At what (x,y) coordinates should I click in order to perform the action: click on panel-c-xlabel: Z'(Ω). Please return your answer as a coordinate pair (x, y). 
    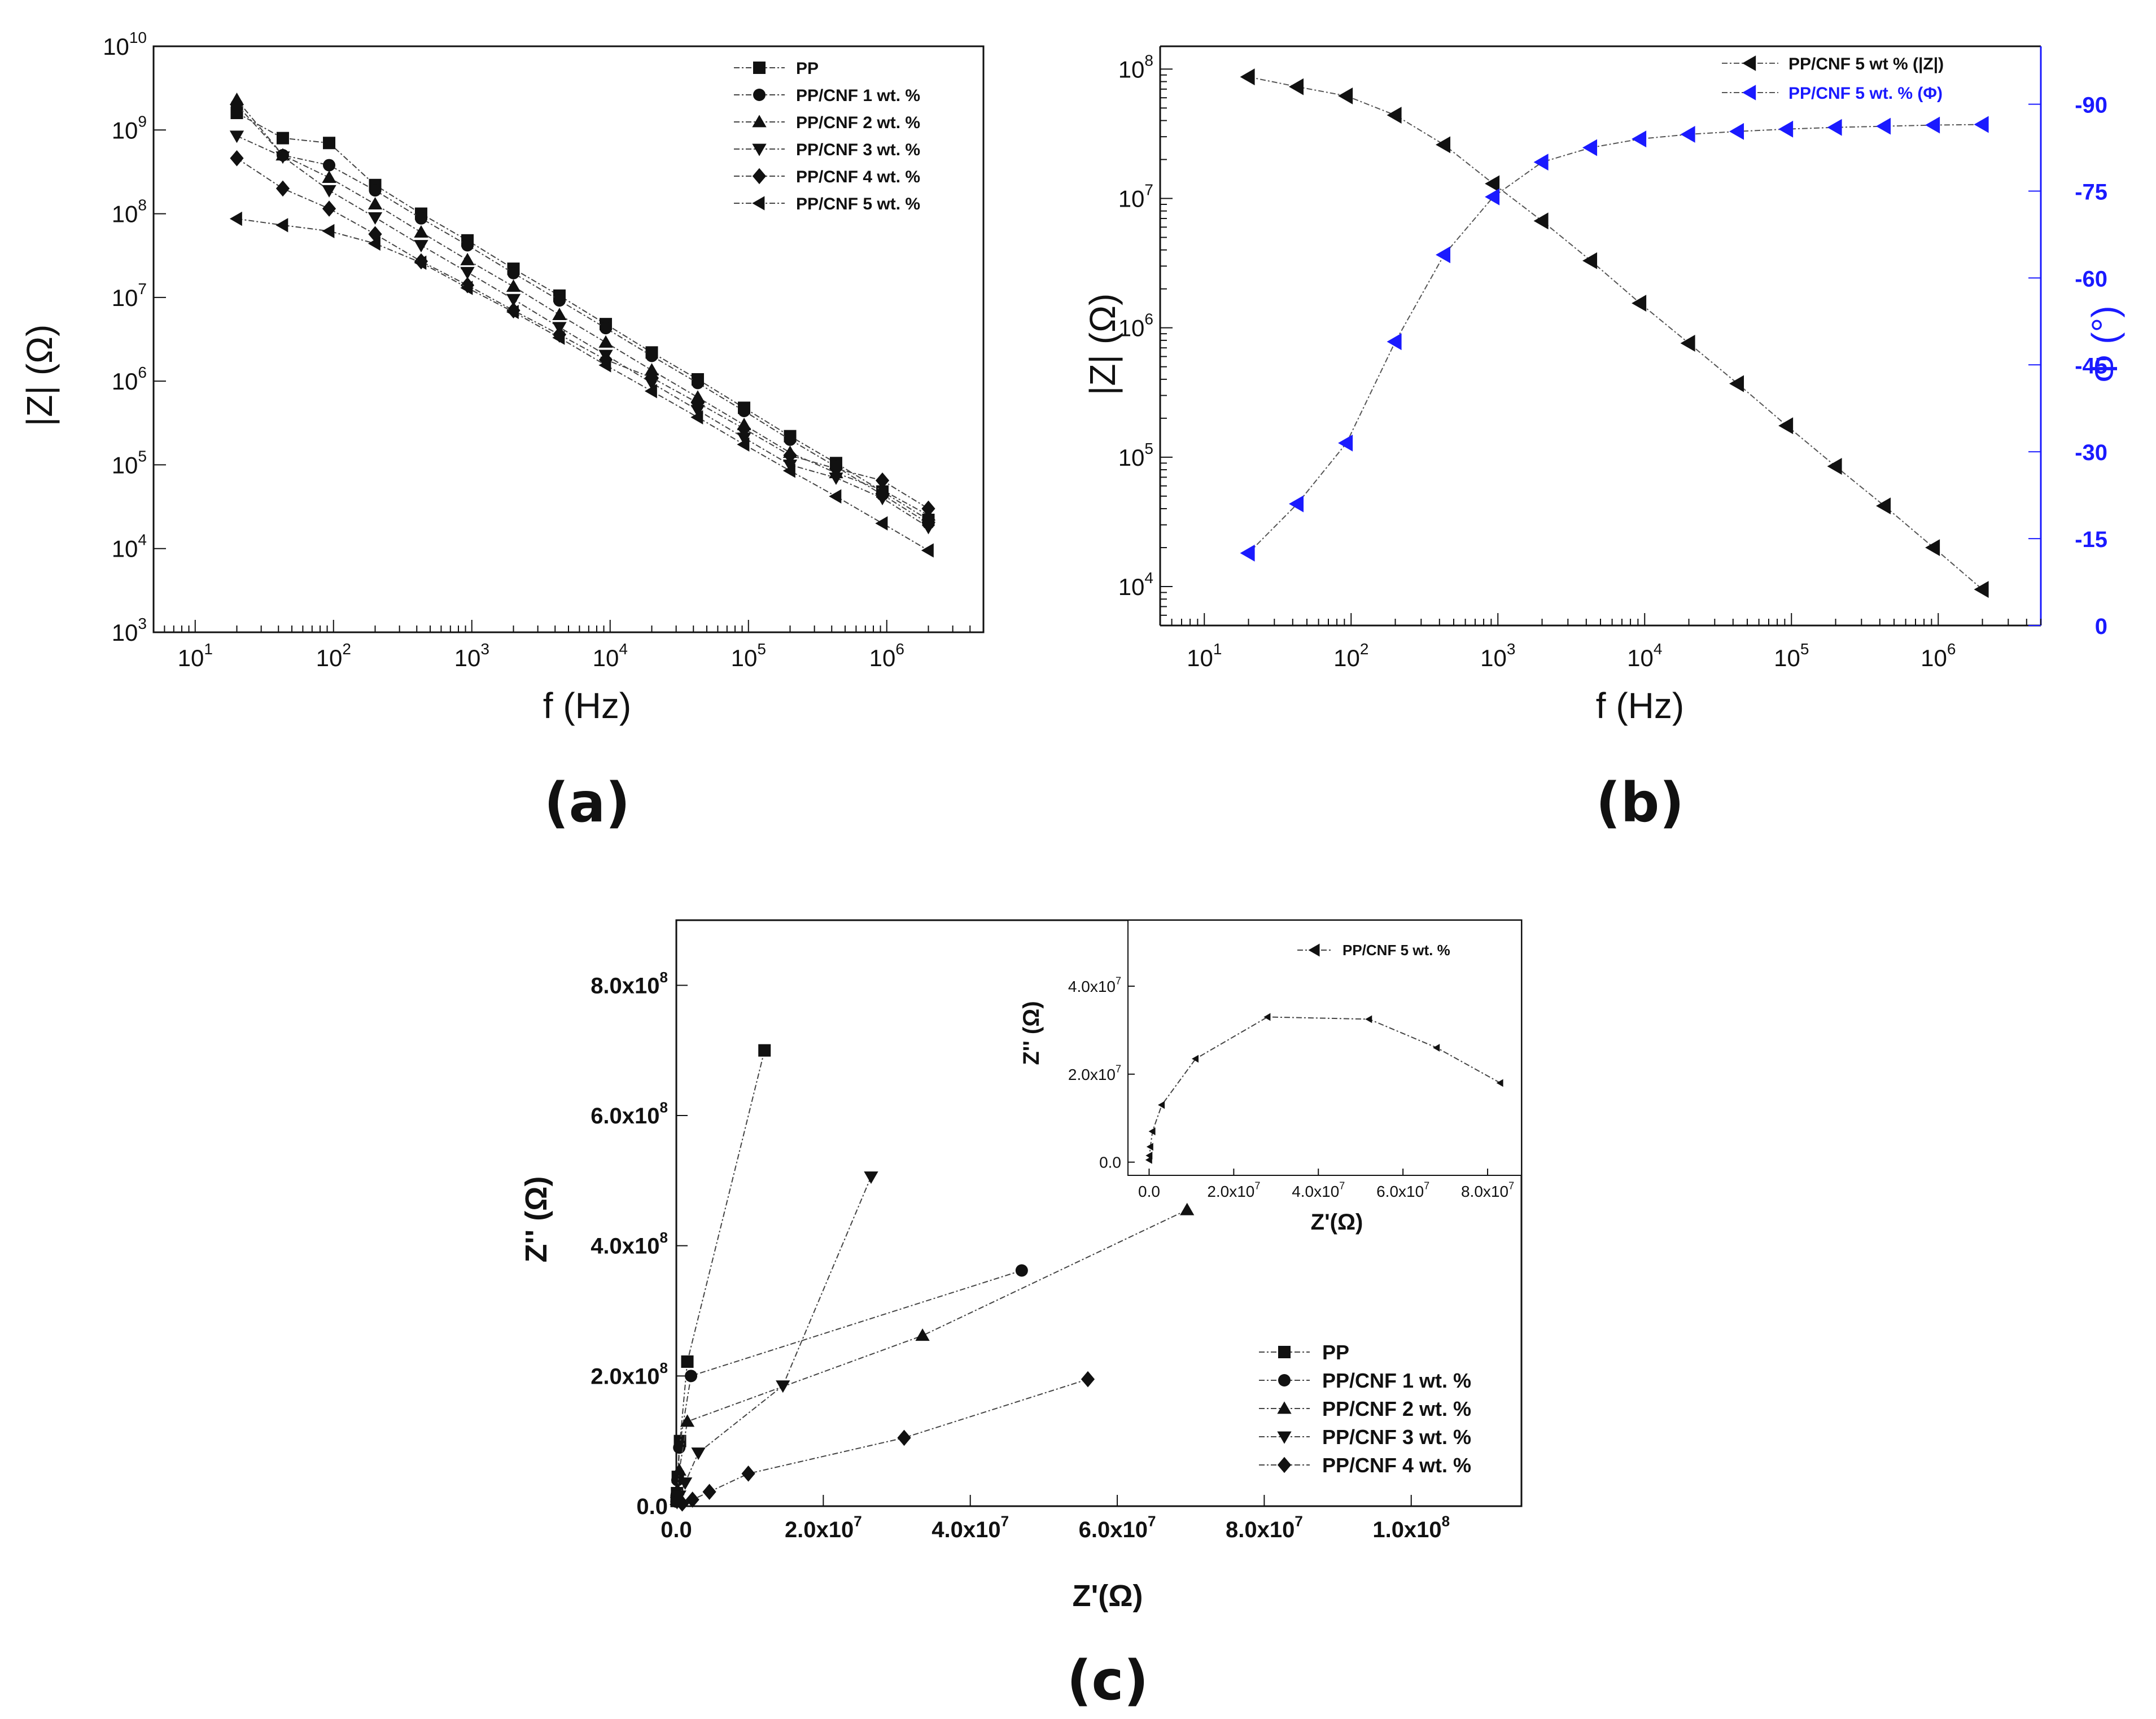
    Looking at the image, I should click on (1107, 1596).